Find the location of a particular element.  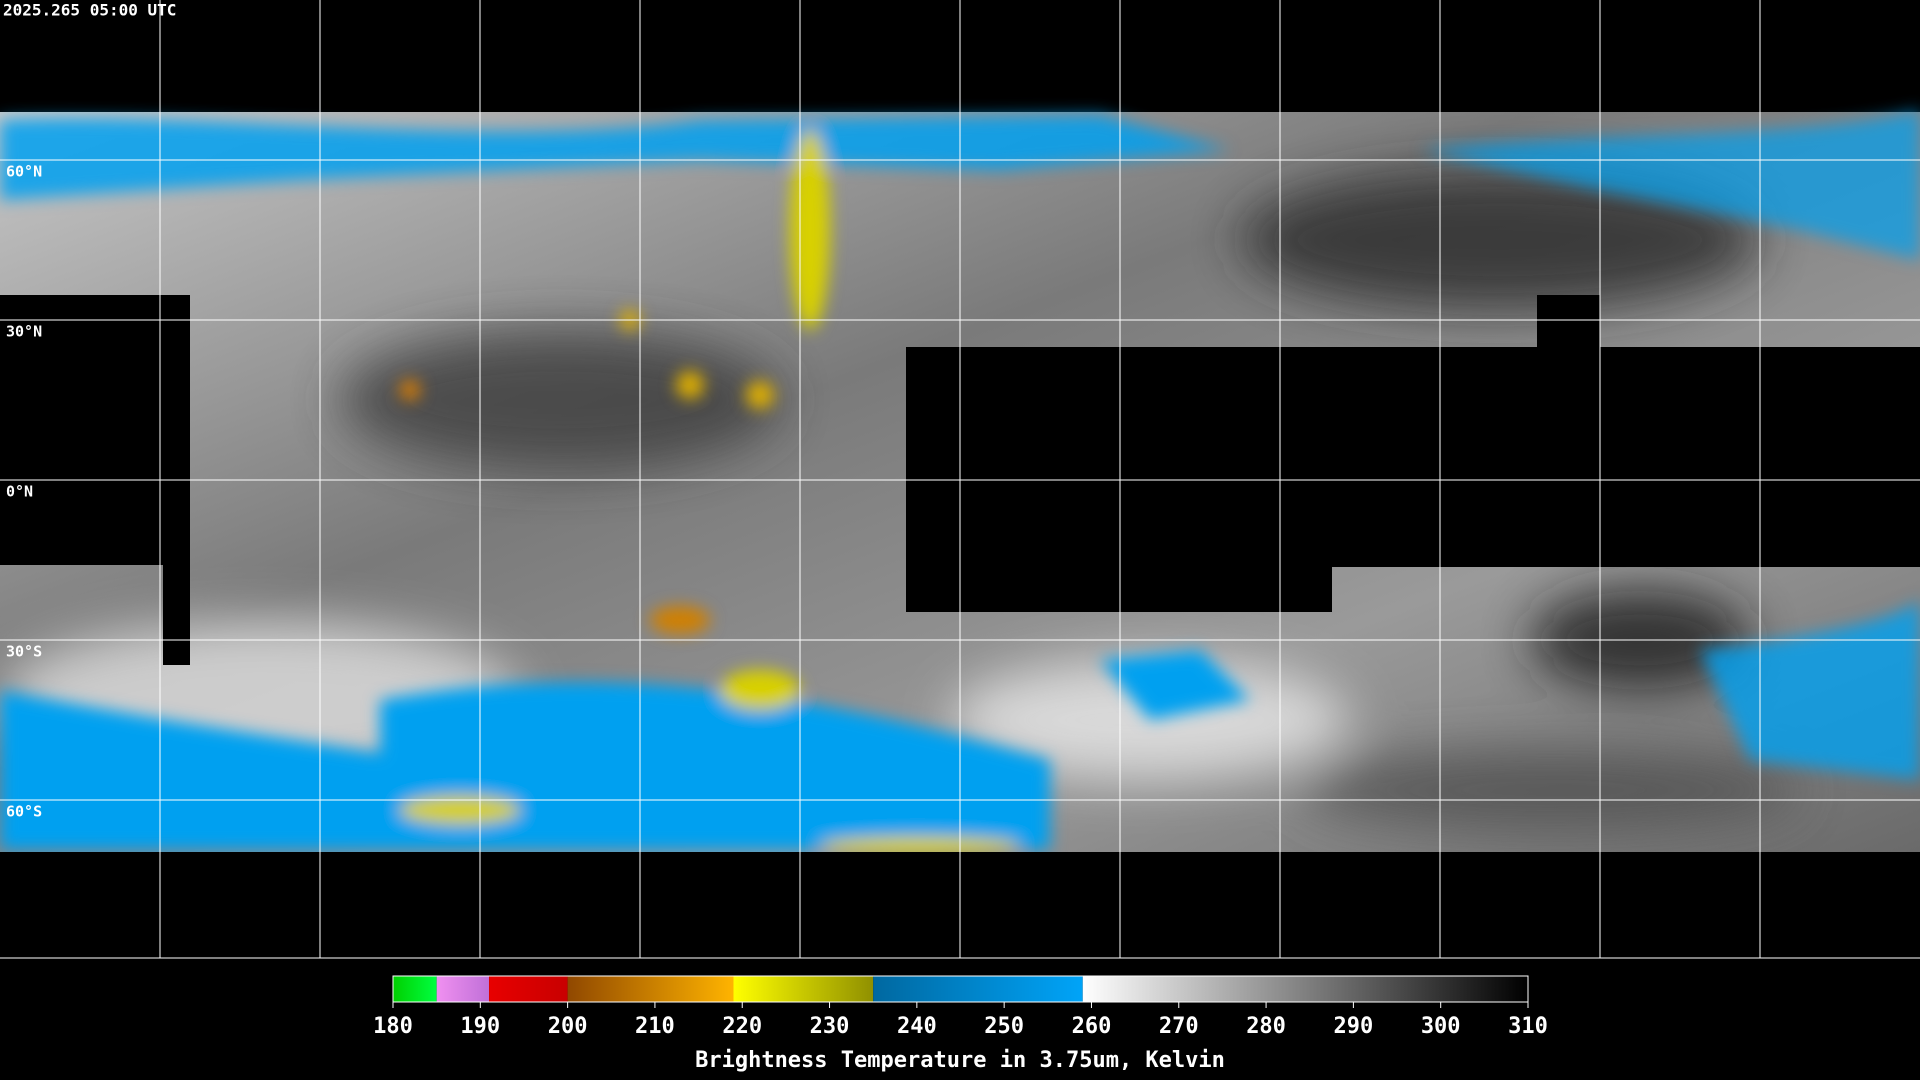

colorbar-frame is located at coordinates (960, 989).